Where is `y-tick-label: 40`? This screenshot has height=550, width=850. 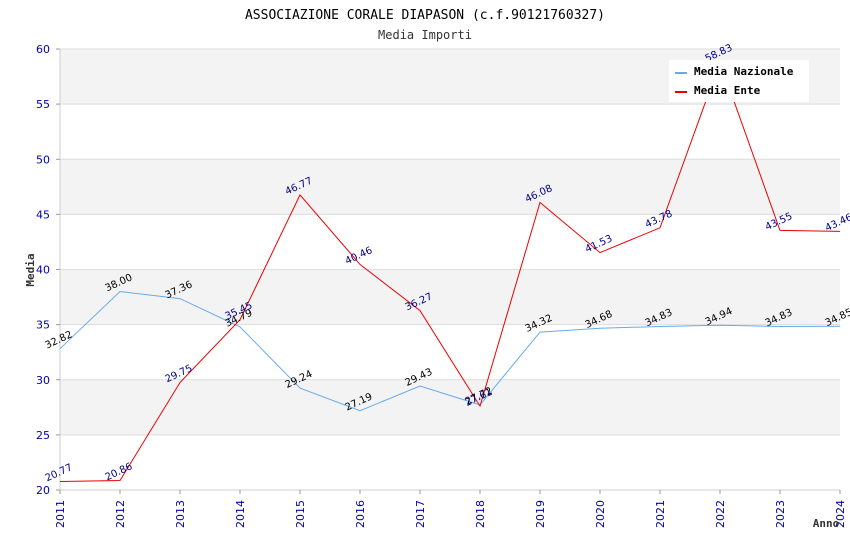
y-tick-label: 40 is located at coordinates (43, 270).